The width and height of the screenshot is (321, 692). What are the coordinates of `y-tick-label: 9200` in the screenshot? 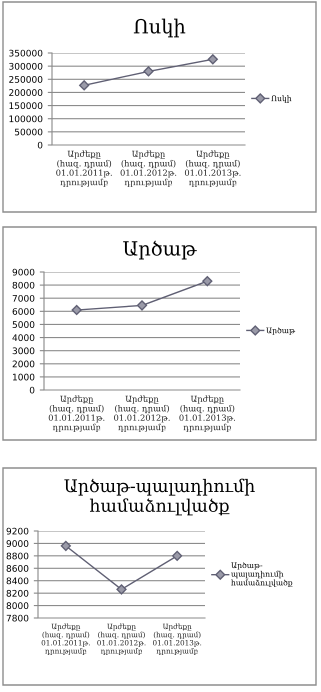 It's located at (17, 531).